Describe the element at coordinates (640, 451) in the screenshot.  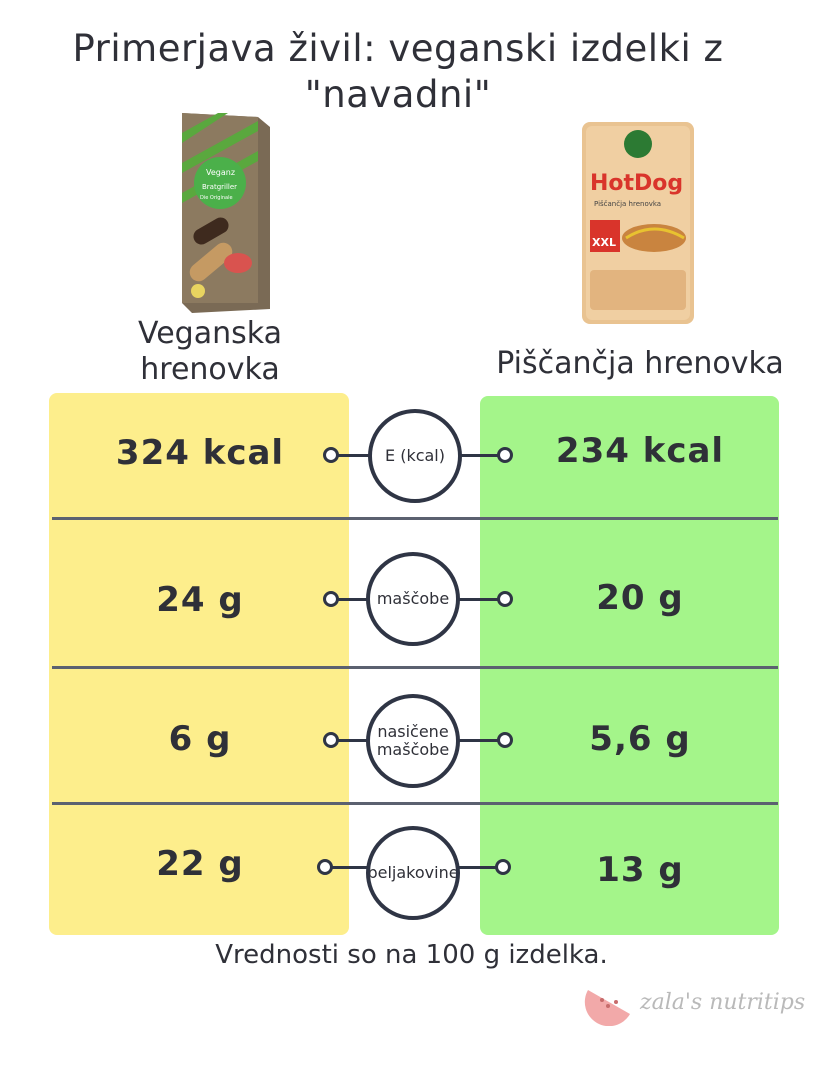
I see `right-value-energy: 234 kcal` at that location.